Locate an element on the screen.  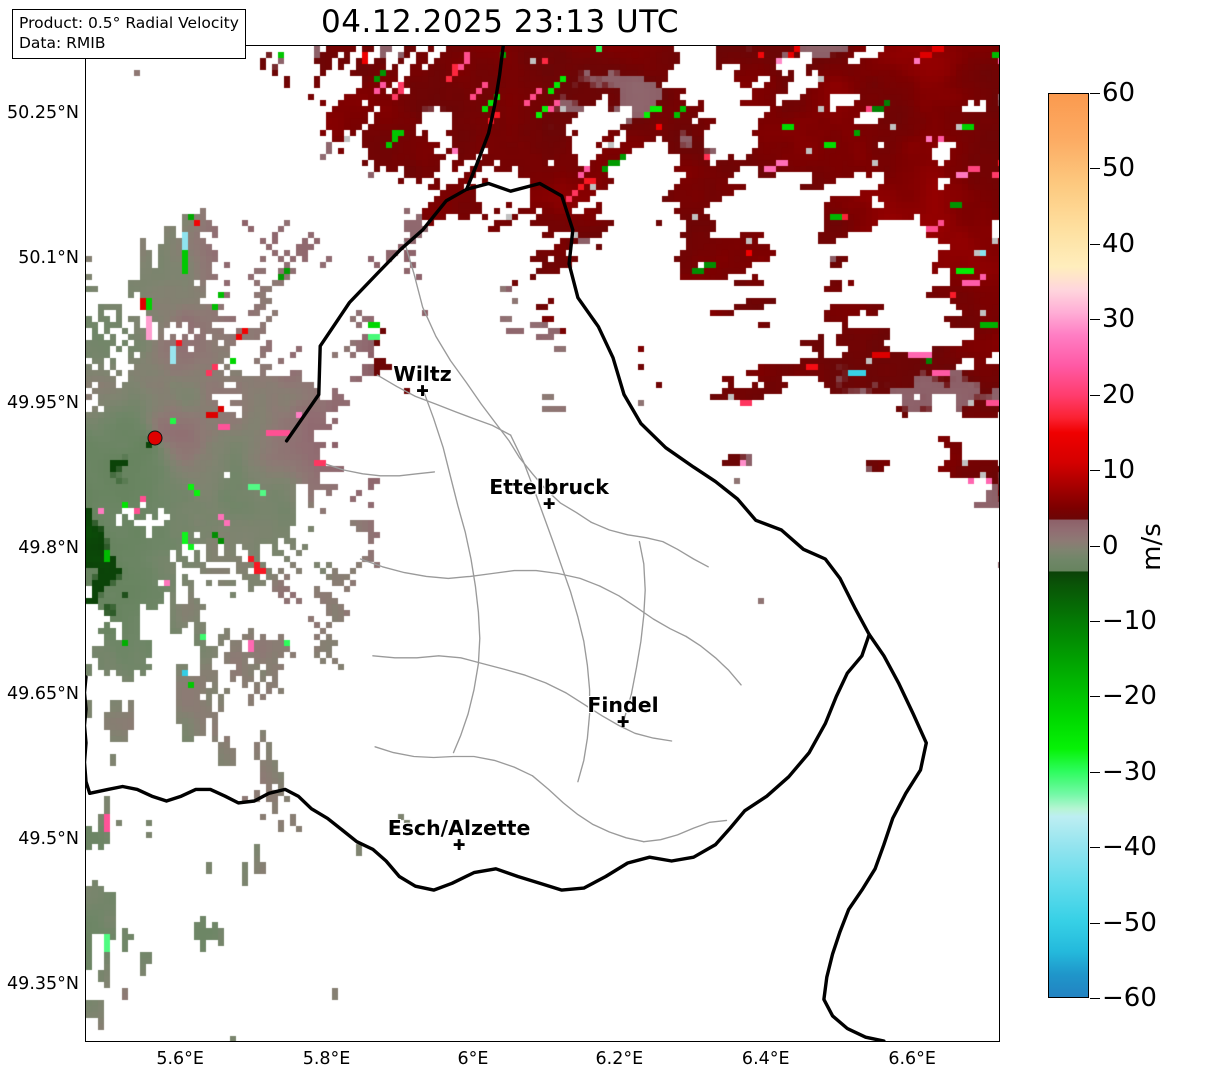
x-axis-tick-label: 6.4°E is located at coordinates (765, 1059).